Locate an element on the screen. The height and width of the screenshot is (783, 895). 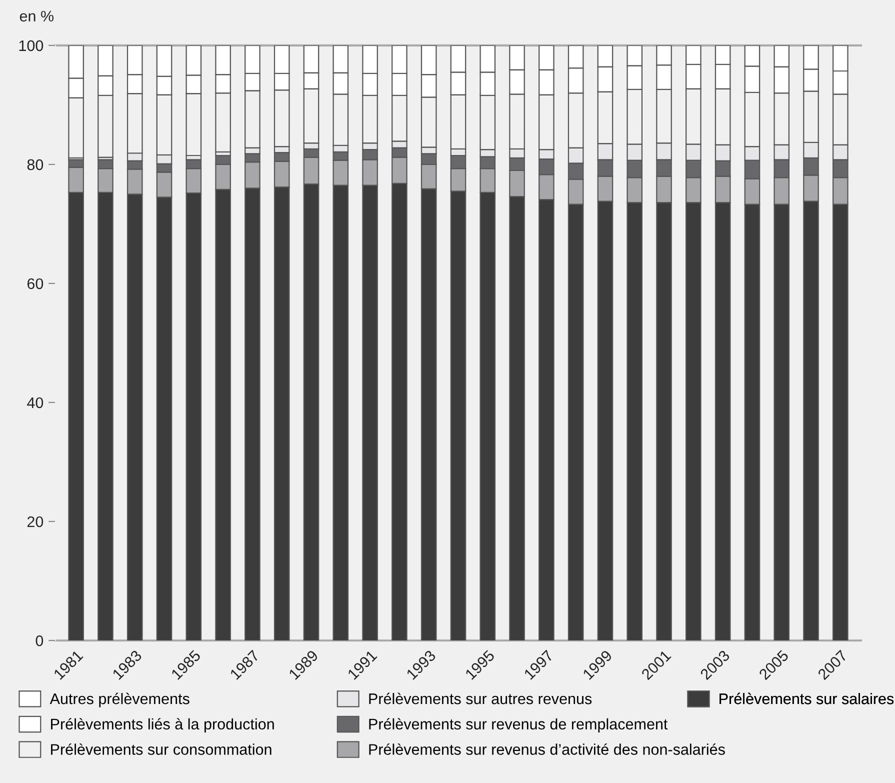
y-tick-label: 0 is located at coordinates (40, 640).